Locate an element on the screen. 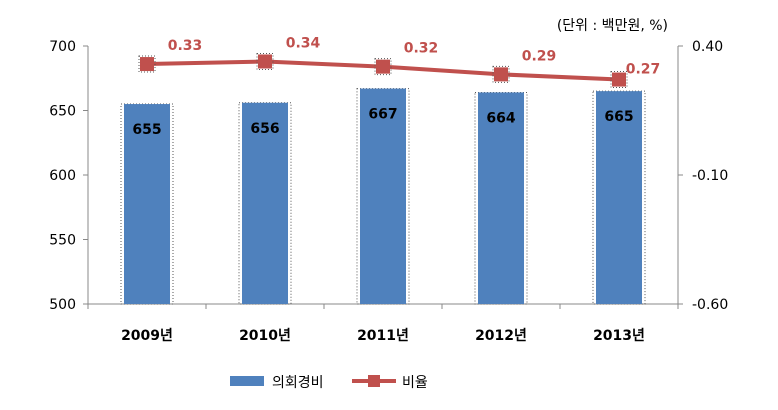 The height and width of the screenshot is (410, 778). bar-value-label: 656 is located at coordinates (264, 129).